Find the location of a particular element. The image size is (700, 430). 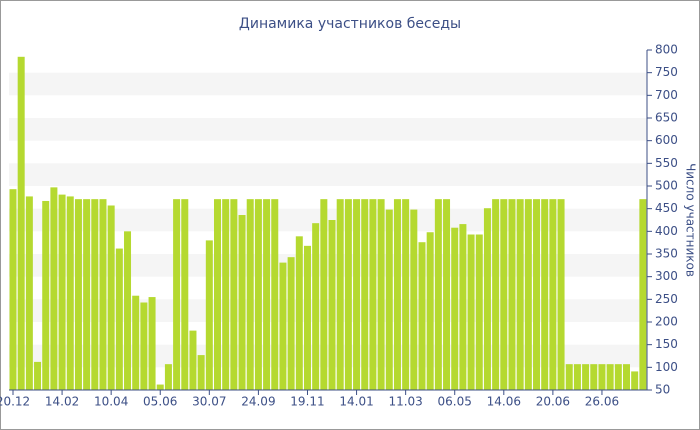

y-tick-label: 800 is located at coordinates (666, 50).